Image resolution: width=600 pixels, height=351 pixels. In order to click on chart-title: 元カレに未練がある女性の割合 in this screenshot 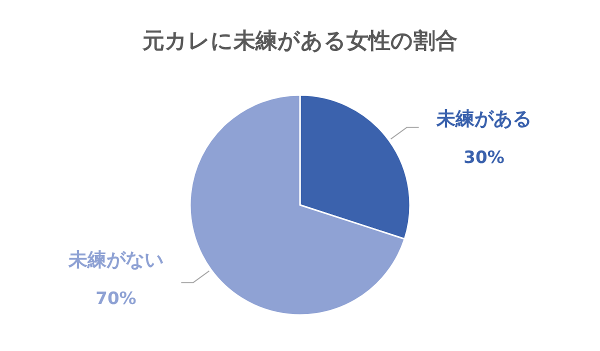, I will do `click(300, 41)`.